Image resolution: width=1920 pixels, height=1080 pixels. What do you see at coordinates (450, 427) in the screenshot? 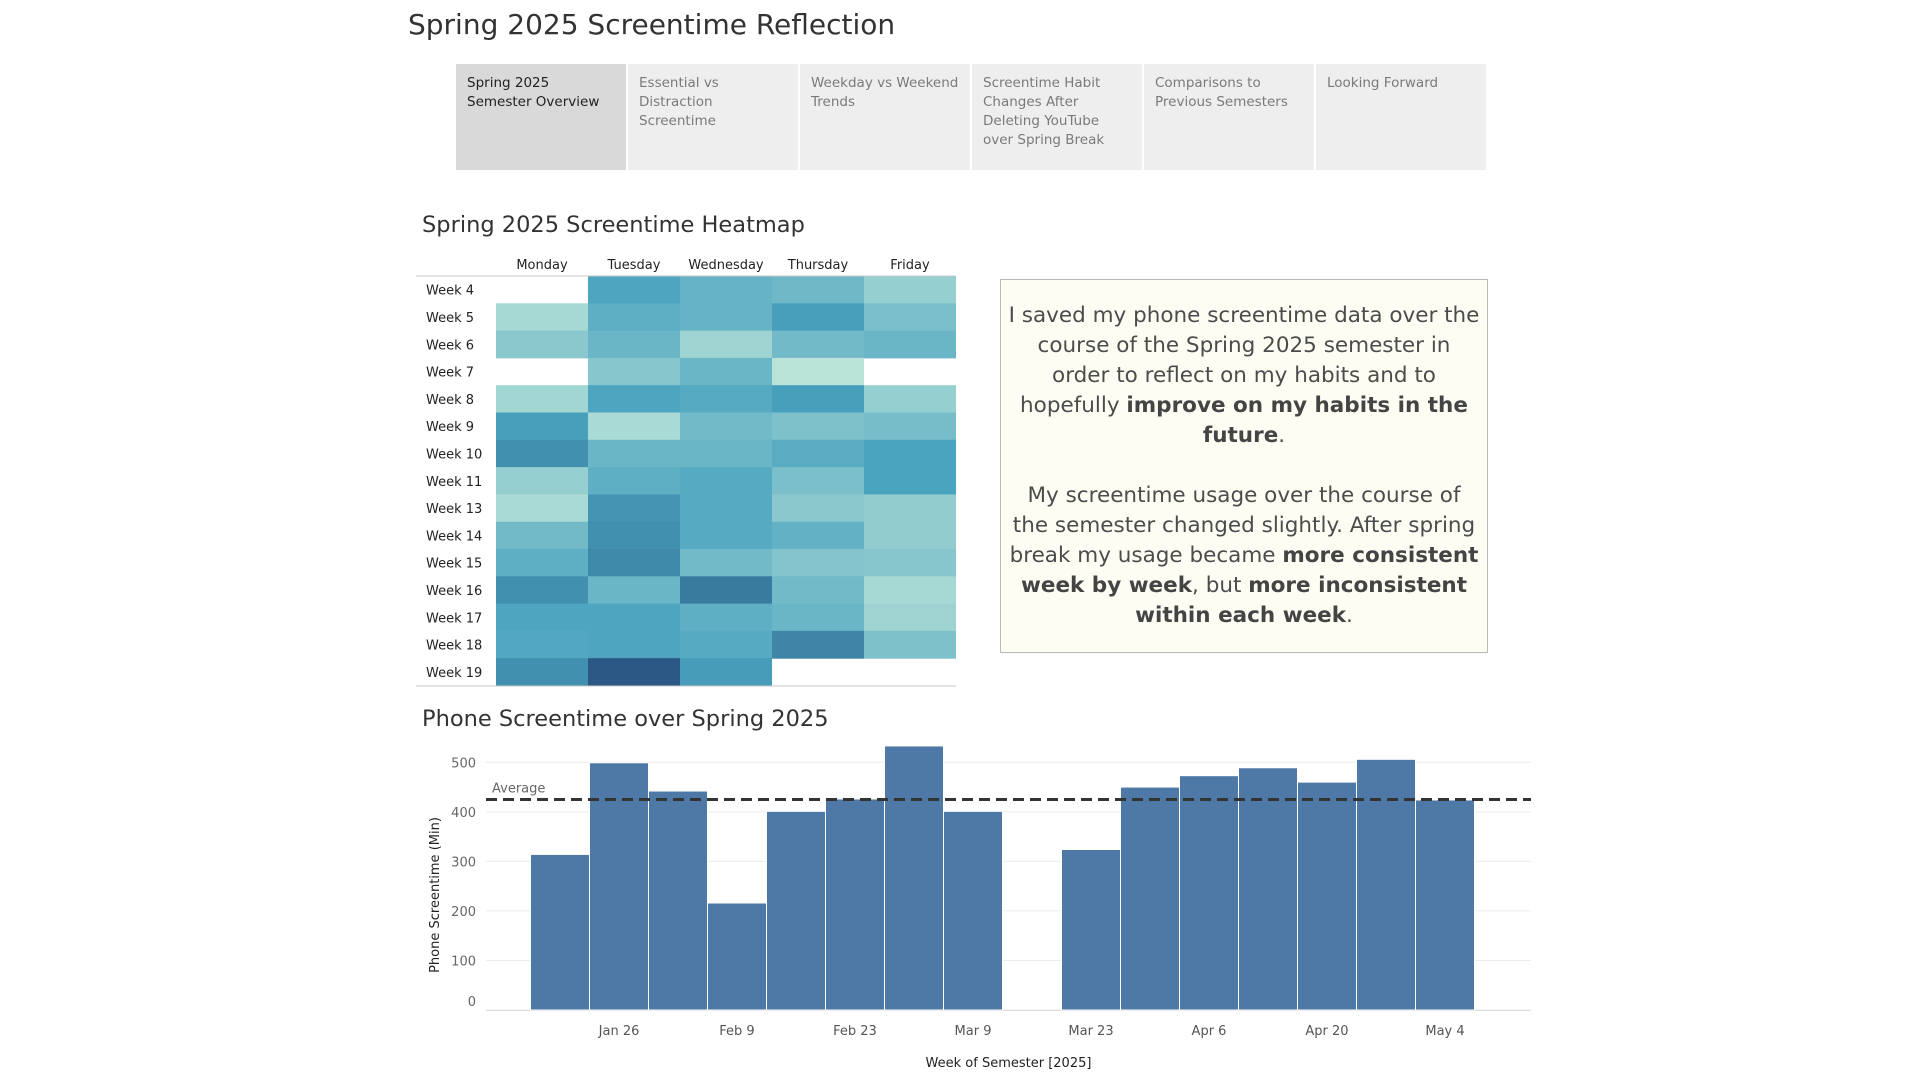
I see `heatmap-row-label: Week 9` at bounding box center [450, 427].